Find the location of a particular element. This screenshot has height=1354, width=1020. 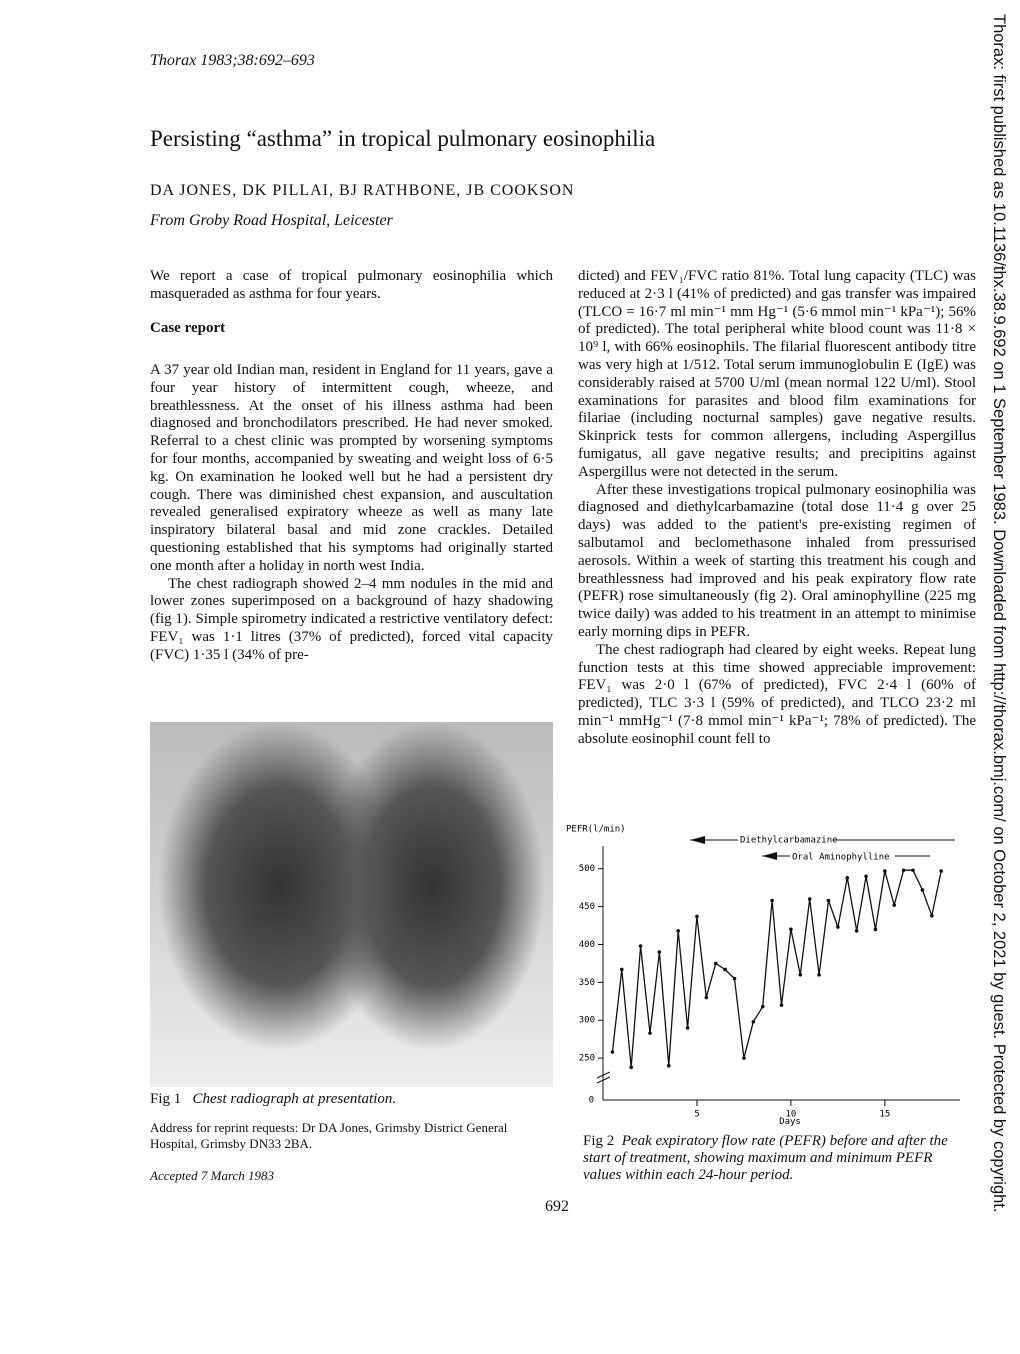

annotation: Diethylcarbamazine is located at coordinates (789, 841).